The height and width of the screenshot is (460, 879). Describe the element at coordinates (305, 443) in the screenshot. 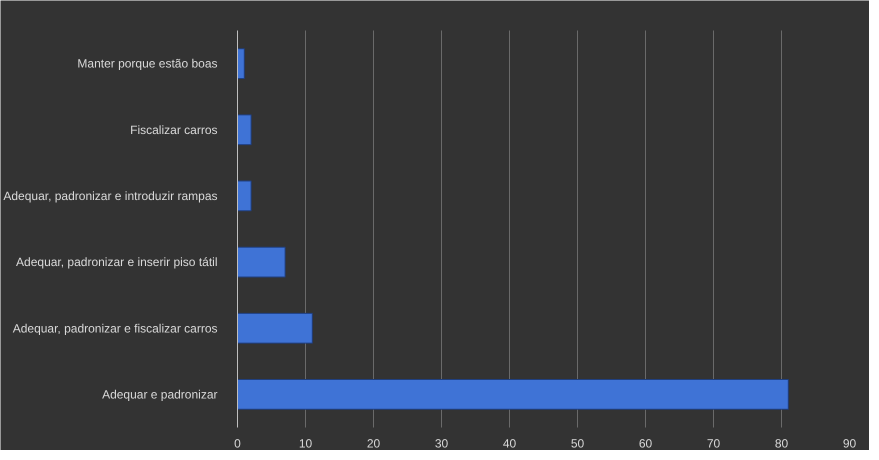

I see `x-tick-label: 10` at that location.